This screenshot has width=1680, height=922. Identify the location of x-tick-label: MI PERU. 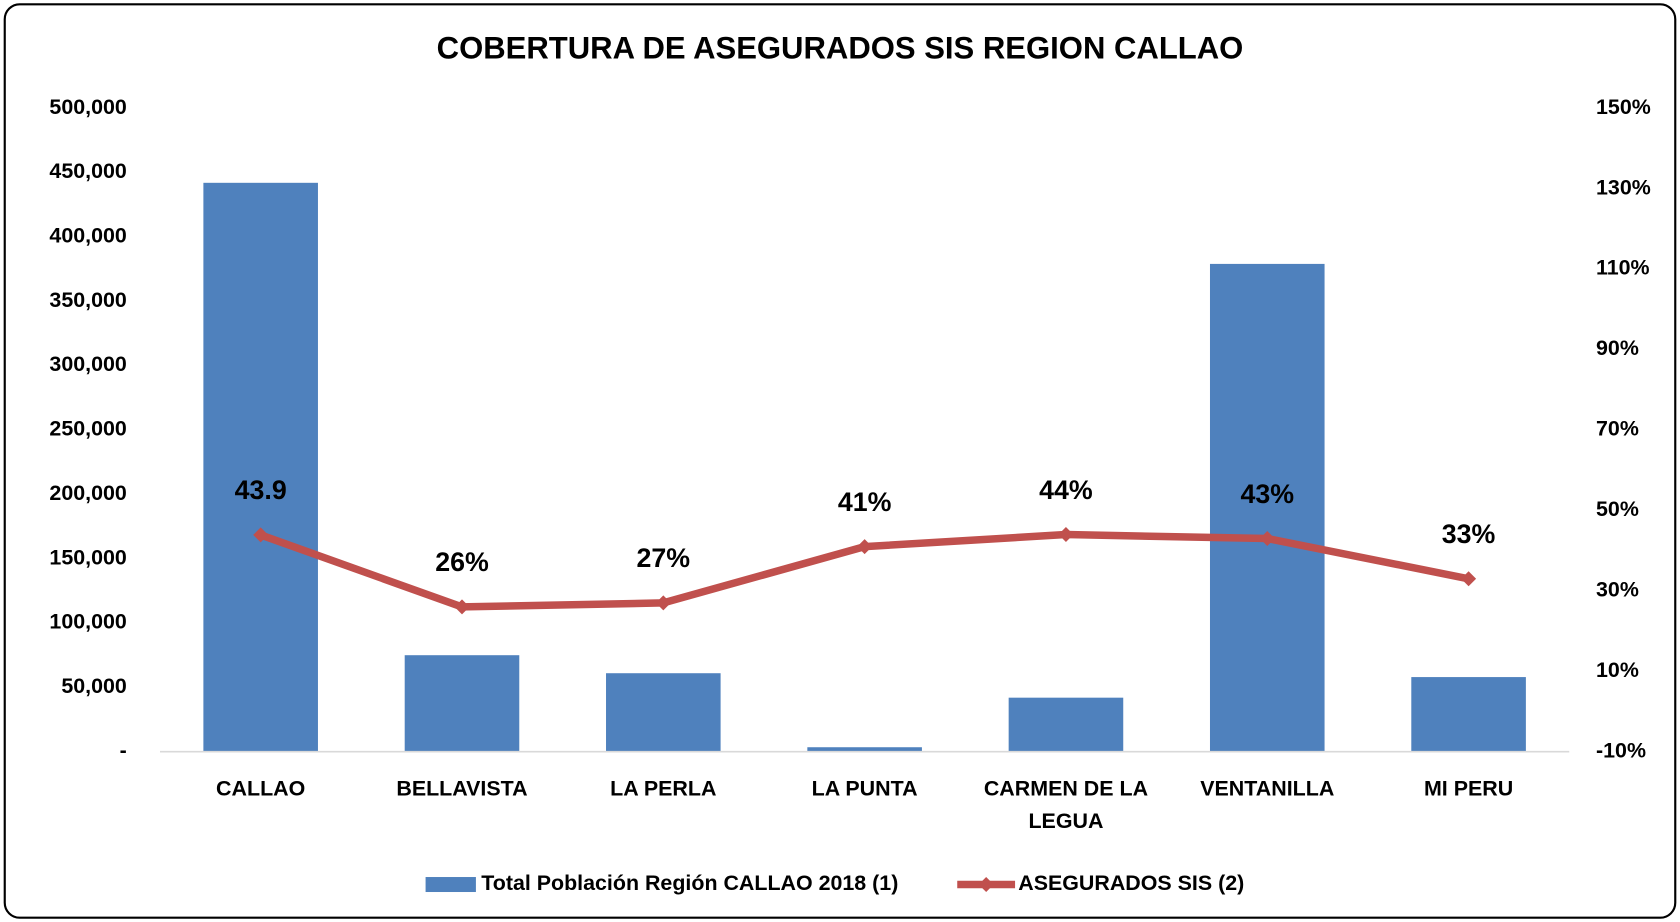
(1468, 789).